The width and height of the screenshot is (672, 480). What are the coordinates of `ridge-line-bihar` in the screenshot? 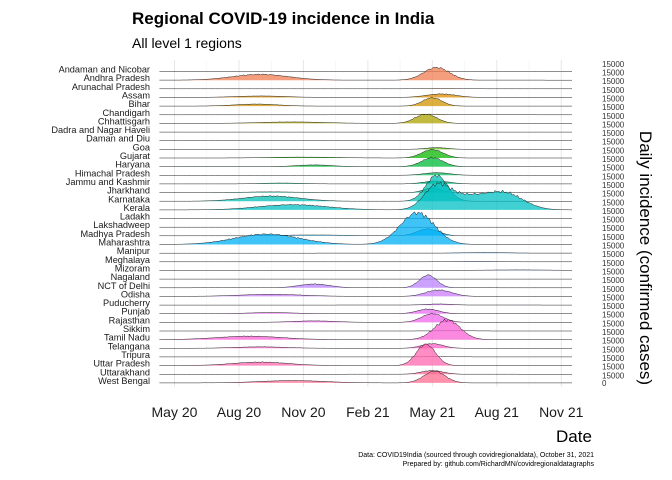 It's located at (365, 101).